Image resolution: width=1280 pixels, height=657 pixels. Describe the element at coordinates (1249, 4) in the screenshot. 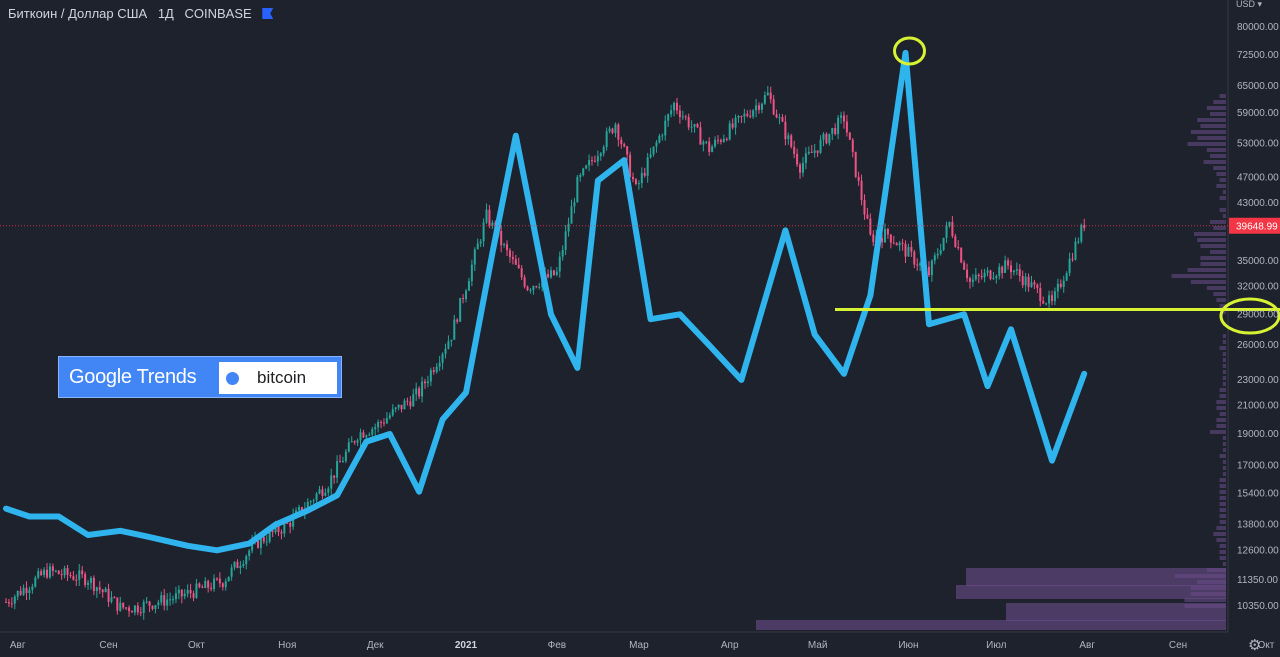

I see `currency-label: USD ▾` at that location.